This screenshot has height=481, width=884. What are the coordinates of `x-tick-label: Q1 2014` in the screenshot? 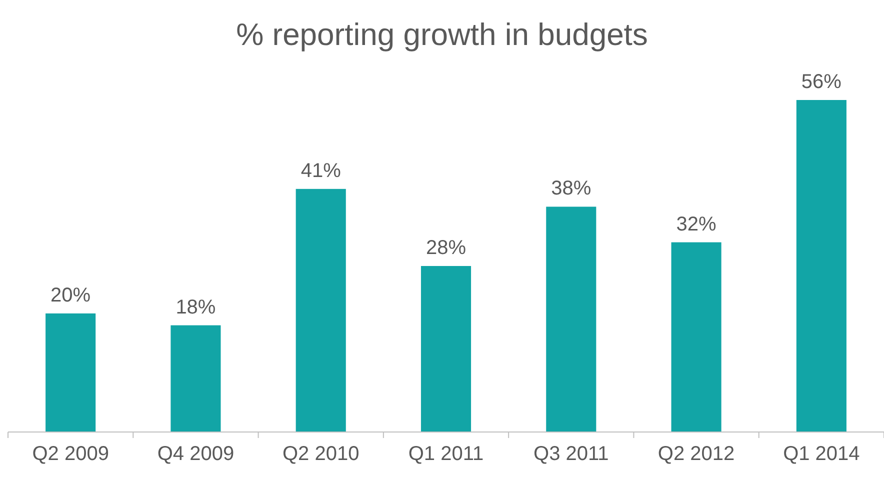 It's located at (821, 454).